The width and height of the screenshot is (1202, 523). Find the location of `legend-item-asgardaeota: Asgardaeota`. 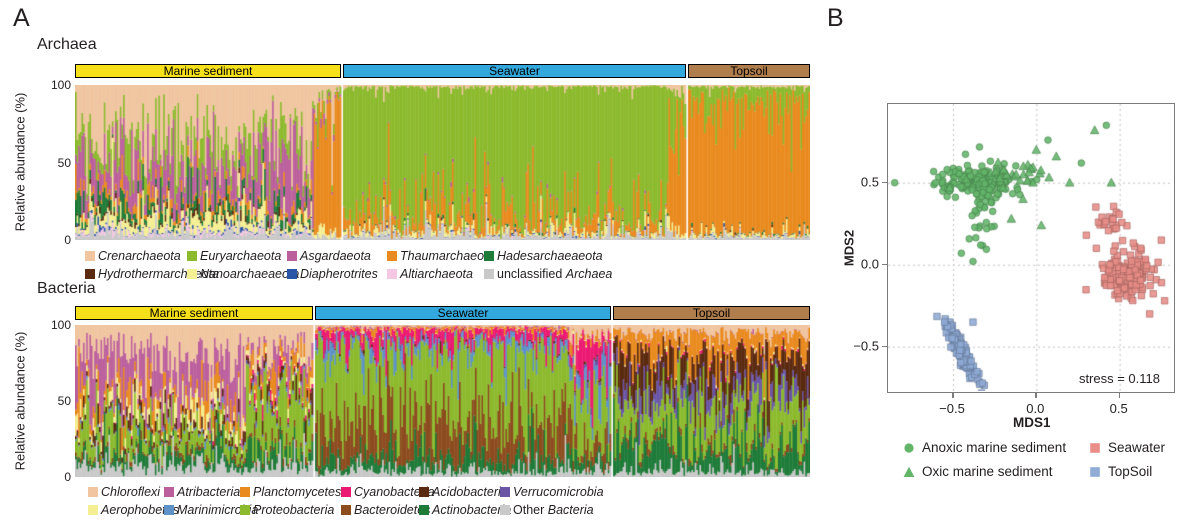

legend-item-asgardaeota: Asgardaeota is located at coordinates (337, 256).